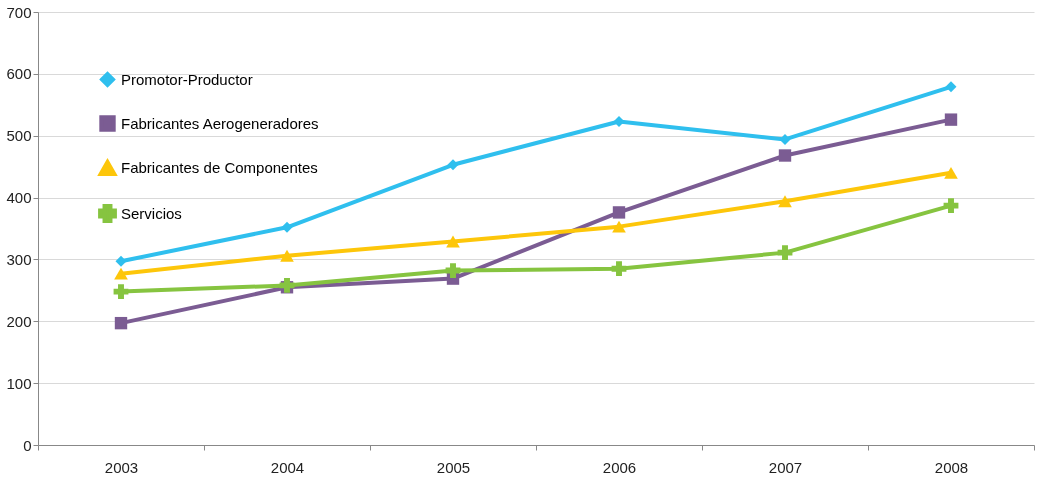 Image resolution: width=1048 pixels, height=488 pixels. What do you see at coordinates (19, 321) in the screenshot?
I see `y-tick-label: 200` at bounding box center [19, 321].